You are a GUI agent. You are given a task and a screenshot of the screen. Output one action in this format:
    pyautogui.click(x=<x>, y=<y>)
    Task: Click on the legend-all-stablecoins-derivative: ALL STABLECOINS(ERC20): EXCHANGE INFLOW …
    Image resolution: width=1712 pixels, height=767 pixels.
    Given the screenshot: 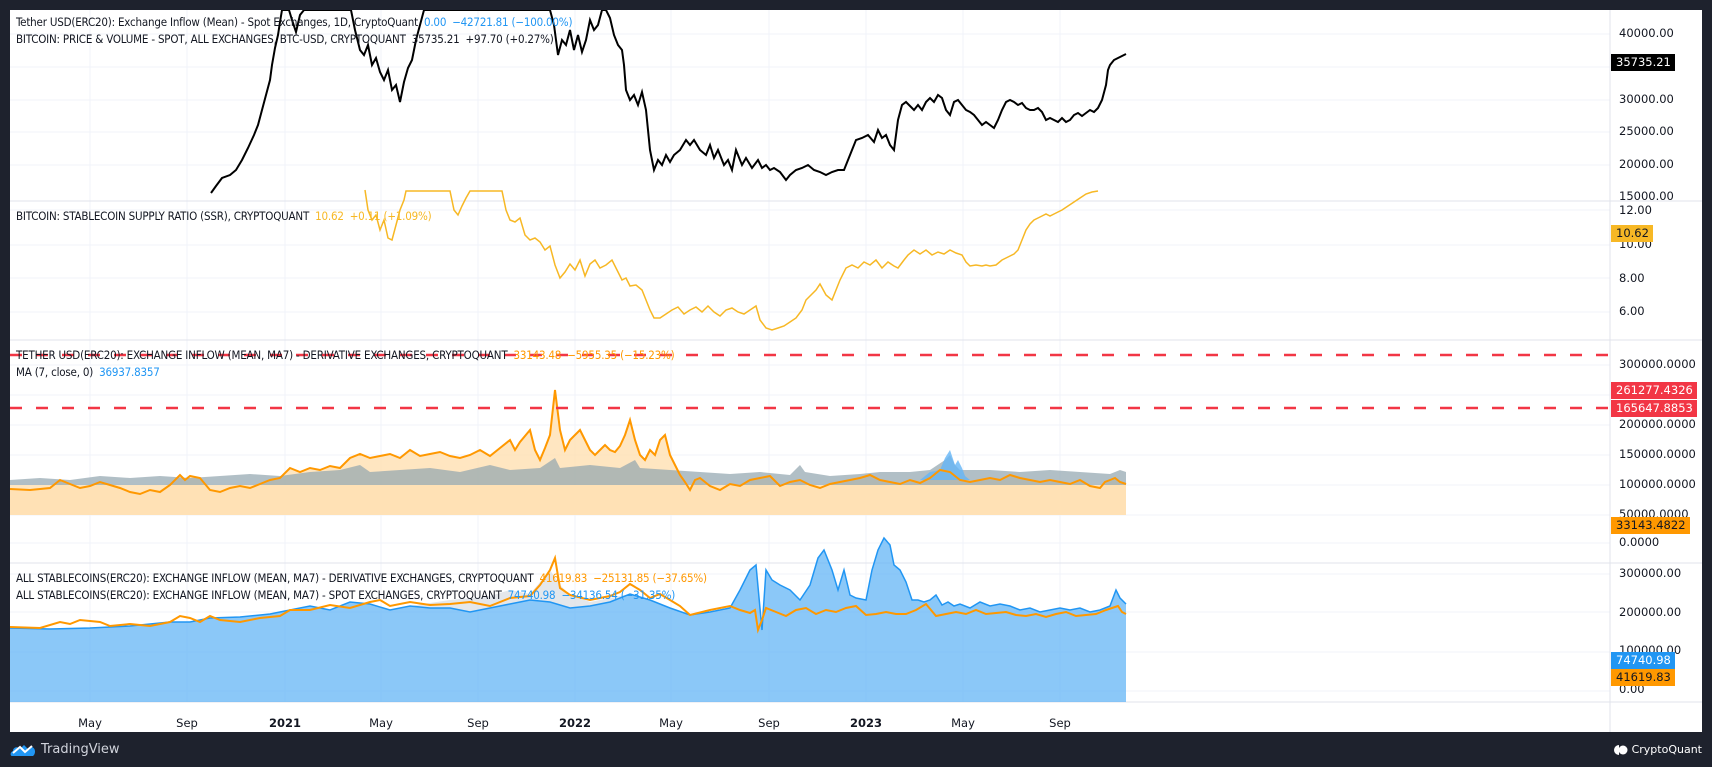 What is the action you would take?
    pyautogui.click(x=364, y=578)
    